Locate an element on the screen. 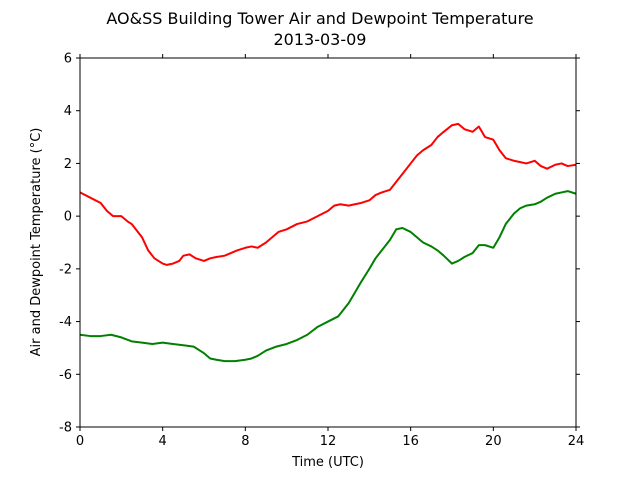 The width and height of the screenshot is (640, 484). x-axis-label: Time (UTC) is located at coordinates (327, 462).